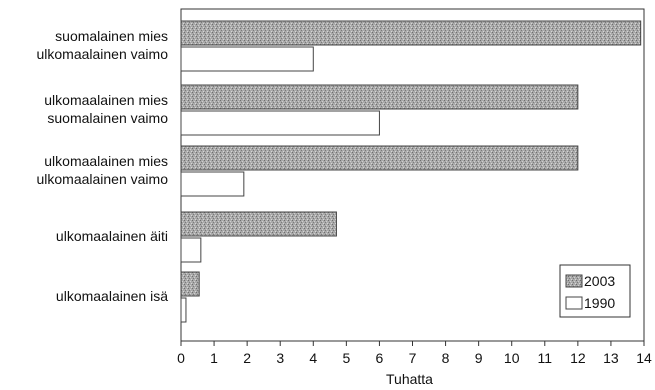 The image size is (655, 390). What do you see at coordinates (112, 236) in the screenshot?
I see `category-label: ulkomaalainen äiti` at bounding box center [112, 236].